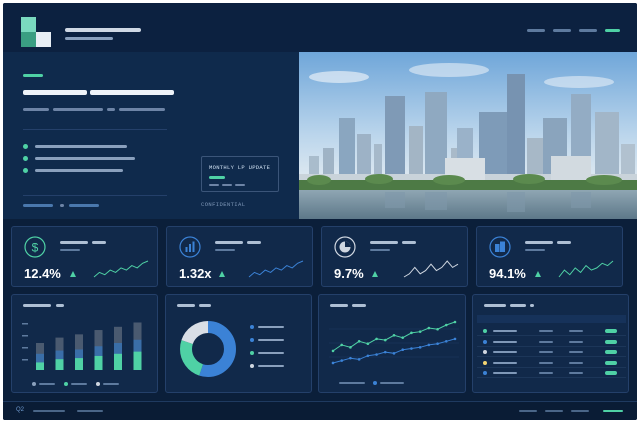 The height and width of the screenshot is (423, 640). Describe the element at coordinates (349, 273) in the screenshot. I see `kpi-value: 9.7%` at that location.